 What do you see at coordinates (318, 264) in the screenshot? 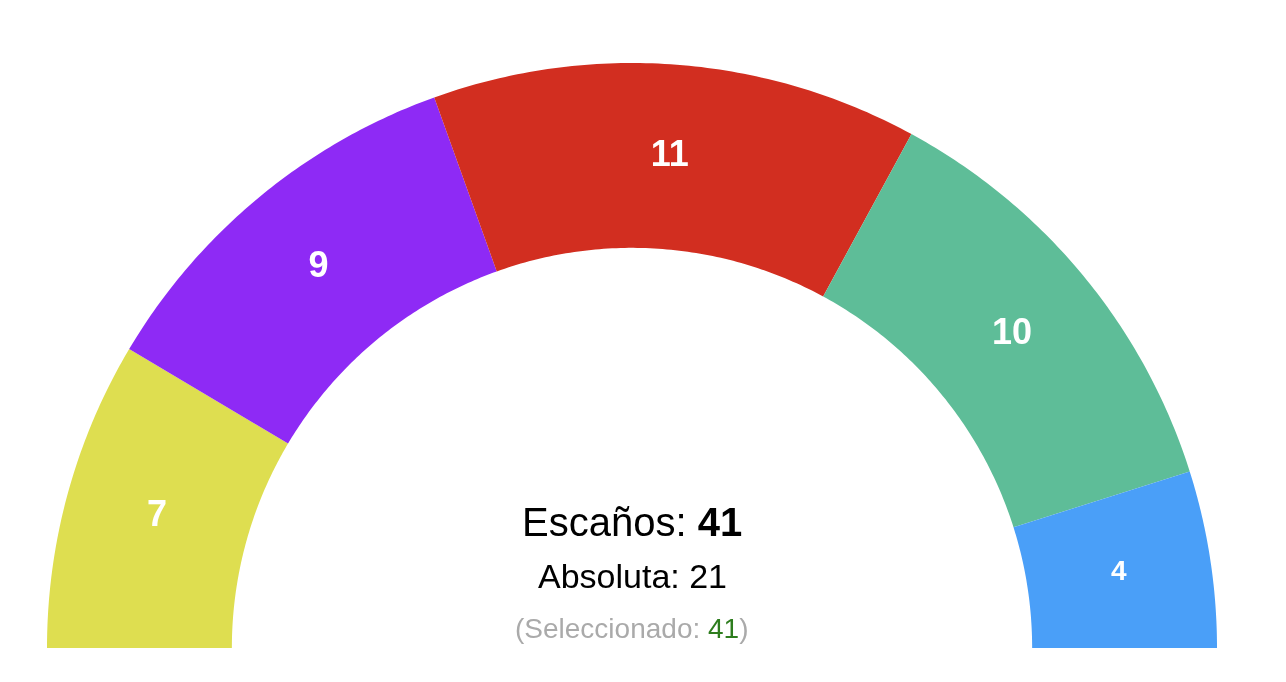
I see `data-label: 9` at bounding box center [318, 264].